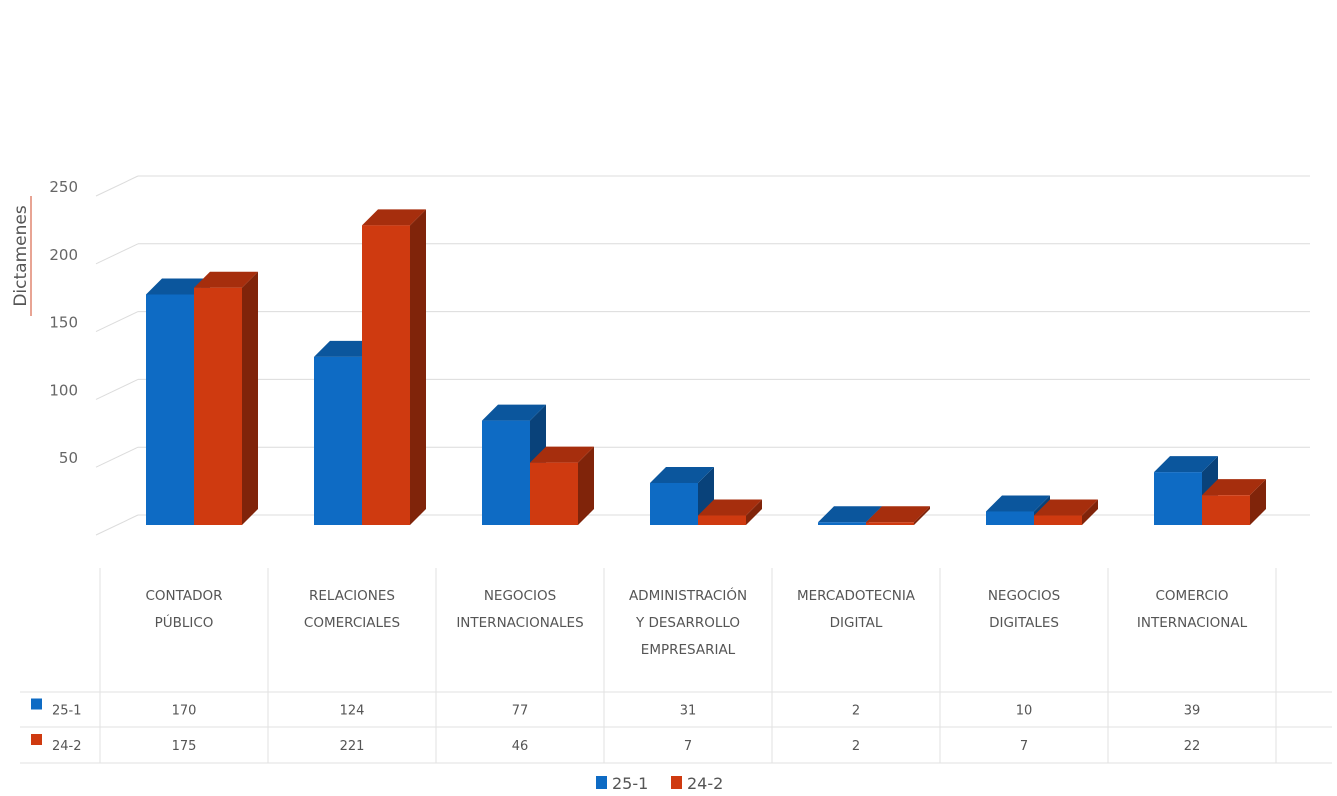 The image size is (1337, 796). What do you see at coordinates (630, 783) in the screenshot?
I see `legend-label: 25-1` at bounding box center [630, 783].